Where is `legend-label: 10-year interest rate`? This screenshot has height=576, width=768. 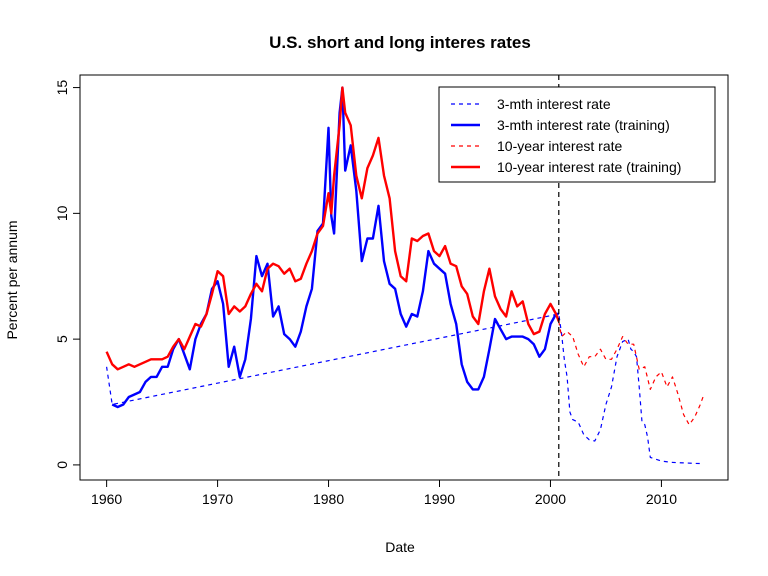 legend-label: 10-year interest rate is located at coordinates (559, 146).